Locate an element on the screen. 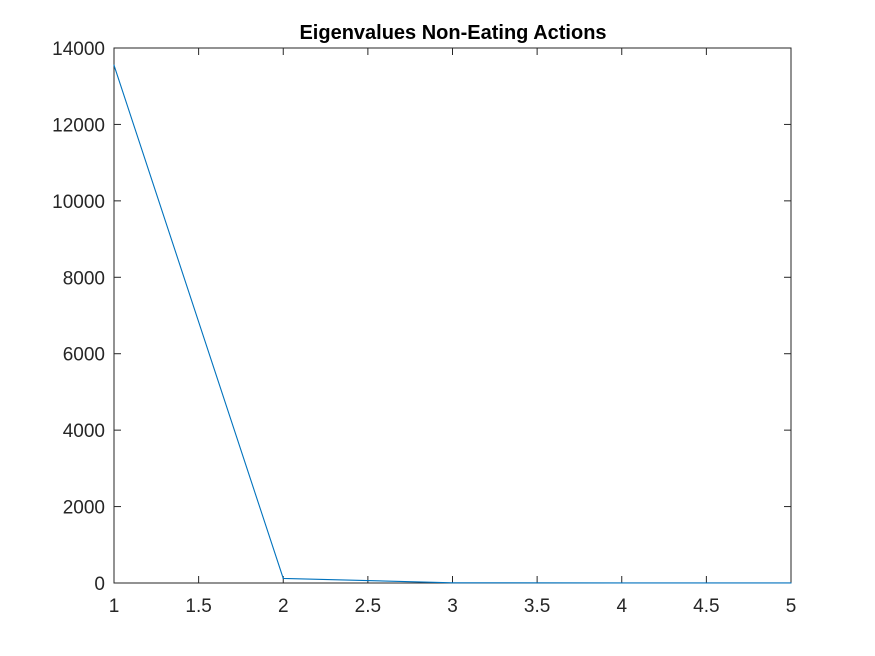 The image size is (875, 656). x-tick-label: 4.5 is located at coordinates (706, 606).